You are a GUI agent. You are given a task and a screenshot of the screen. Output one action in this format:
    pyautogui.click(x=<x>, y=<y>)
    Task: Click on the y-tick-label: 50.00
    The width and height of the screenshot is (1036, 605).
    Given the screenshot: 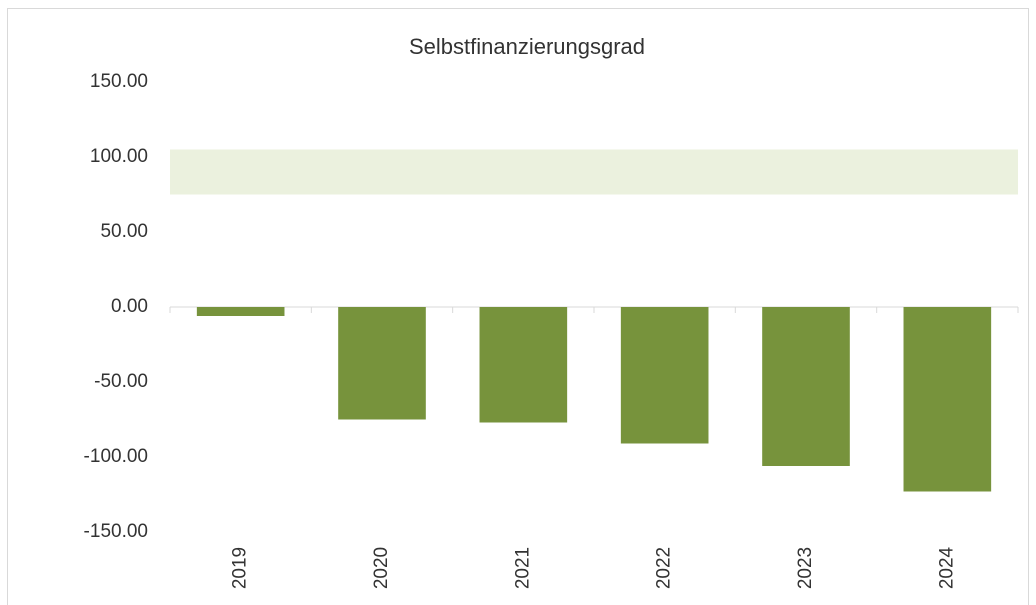 What is the action you would take?
    pyautogui.click(x=124, y=231)
    